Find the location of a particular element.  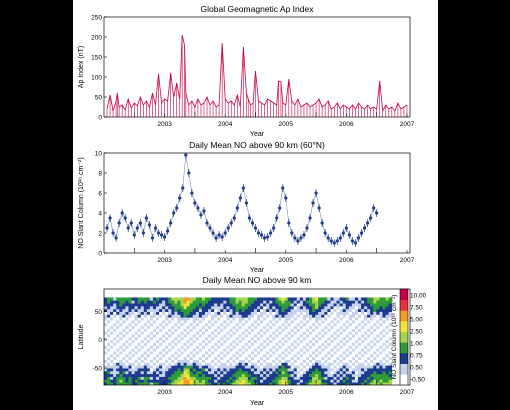

colorbar-tick-label: 2.50 is located at coordinates (416, 331).